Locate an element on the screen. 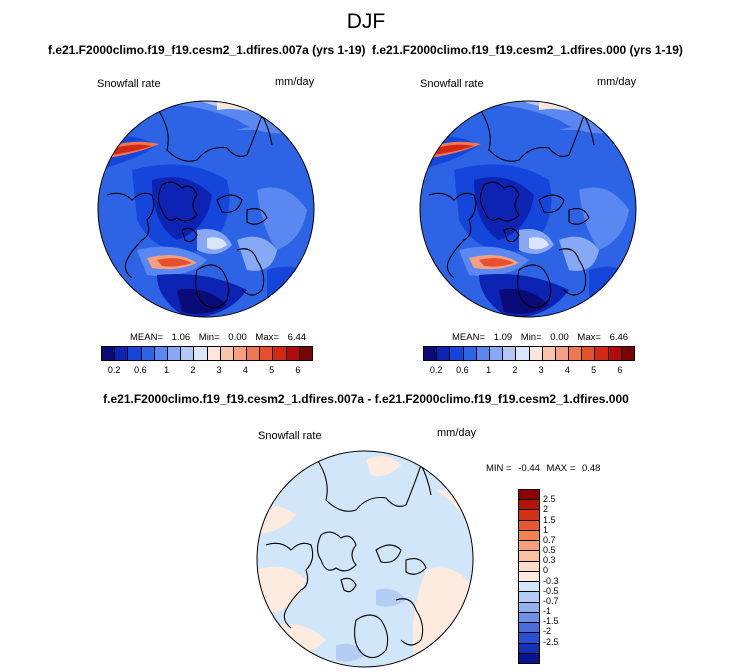 The height and width of the screenshot is (672, 732). panel2-units: mm/day is located at coordinates (617, 82).